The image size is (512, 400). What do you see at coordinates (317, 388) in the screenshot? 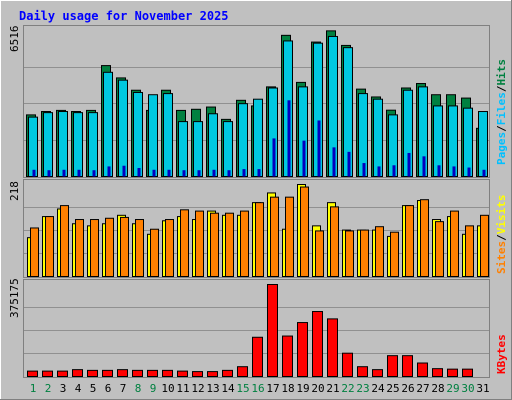
I see `x-tick-label: 20` at bounding box center [317, 388].